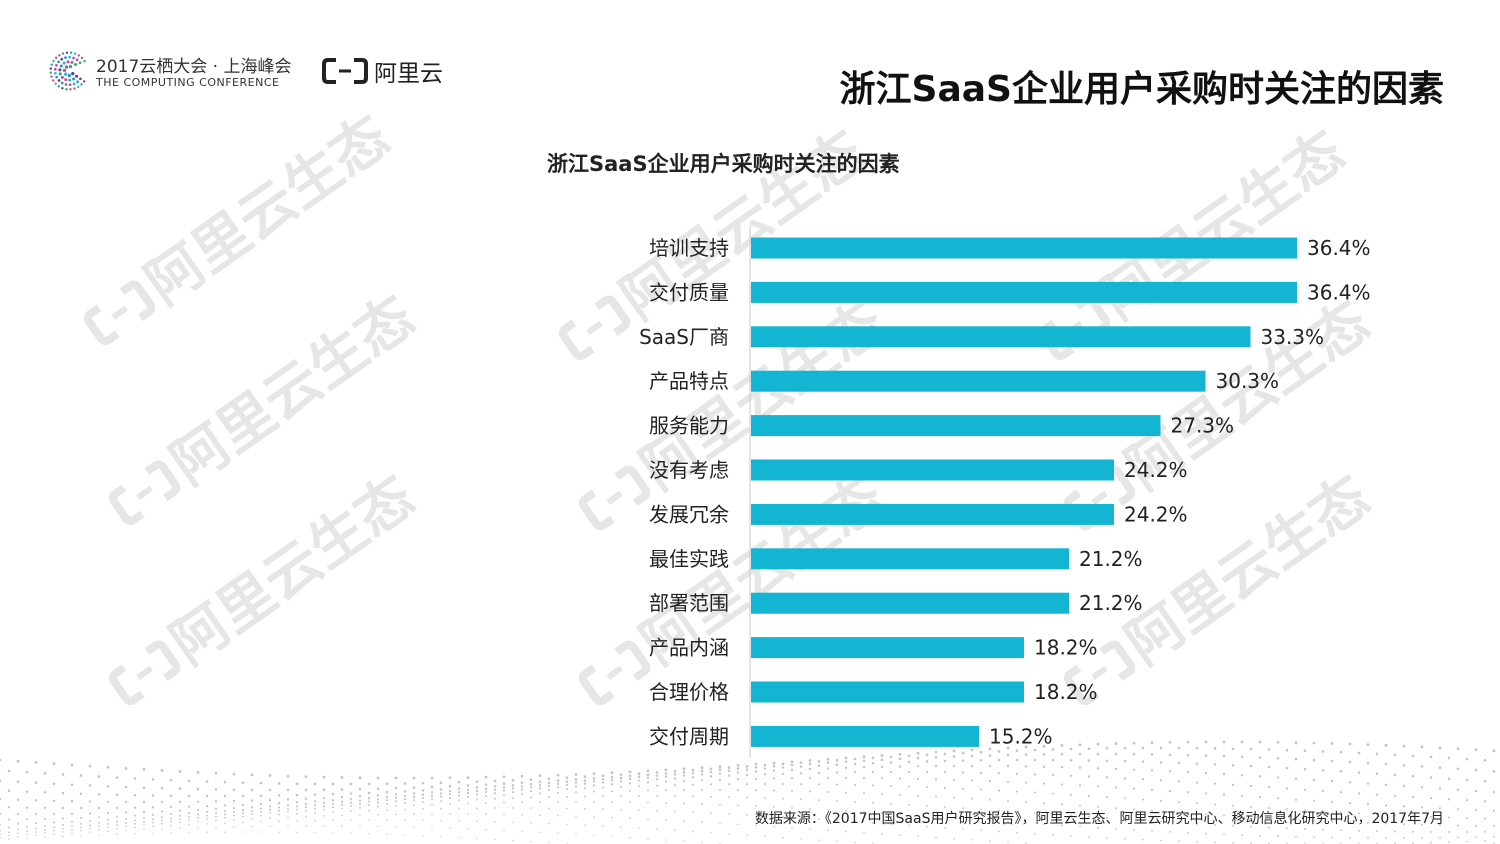 The width and height of the screenshot is (1500, 844). I want to click on data-label: 30.3%, so click(1248, 381).